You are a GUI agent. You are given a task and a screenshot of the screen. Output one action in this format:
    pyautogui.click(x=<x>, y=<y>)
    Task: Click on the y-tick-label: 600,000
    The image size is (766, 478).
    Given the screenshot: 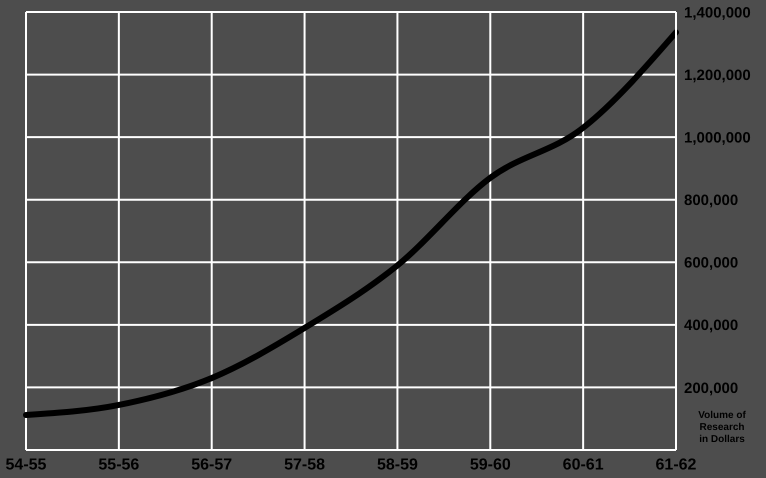 What is the action you would take?
    pyautogui.click(x=711, y=263)
    